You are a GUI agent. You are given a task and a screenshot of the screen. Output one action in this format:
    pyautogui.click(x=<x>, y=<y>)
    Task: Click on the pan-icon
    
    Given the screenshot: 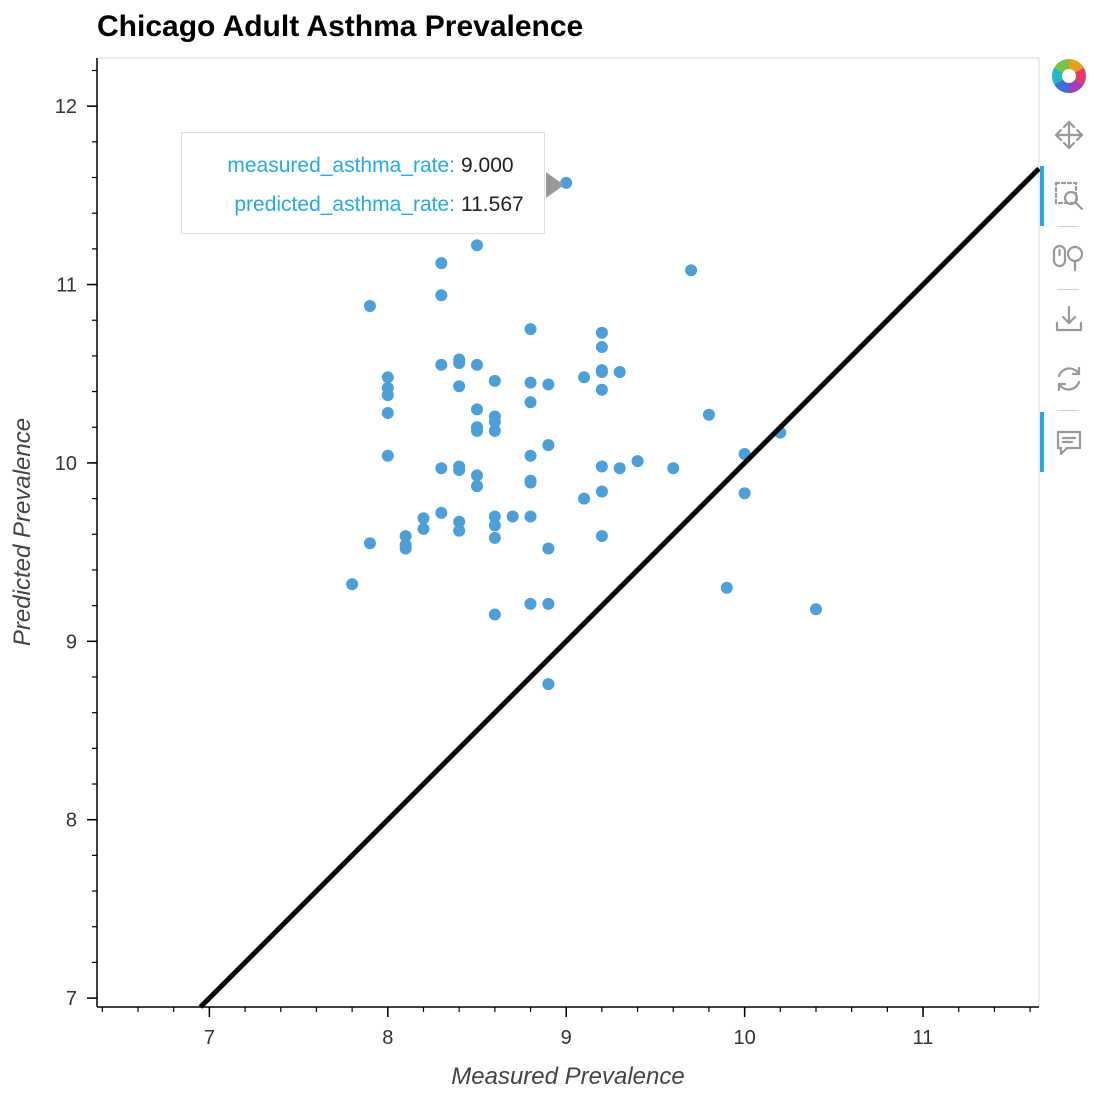 What is the action you would take?
    pyautogui.click(x=1069, y=135)
    